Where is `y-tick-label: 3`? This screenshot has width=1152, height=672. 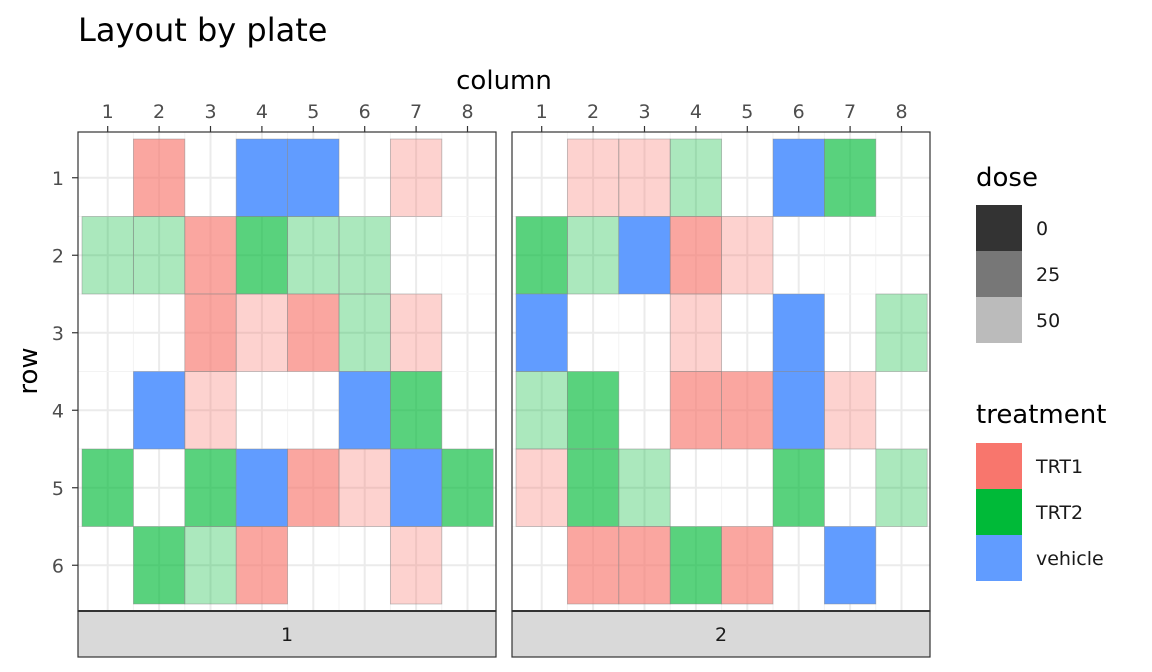
y-tick-label: 3 is located at coordinates (58, 334).